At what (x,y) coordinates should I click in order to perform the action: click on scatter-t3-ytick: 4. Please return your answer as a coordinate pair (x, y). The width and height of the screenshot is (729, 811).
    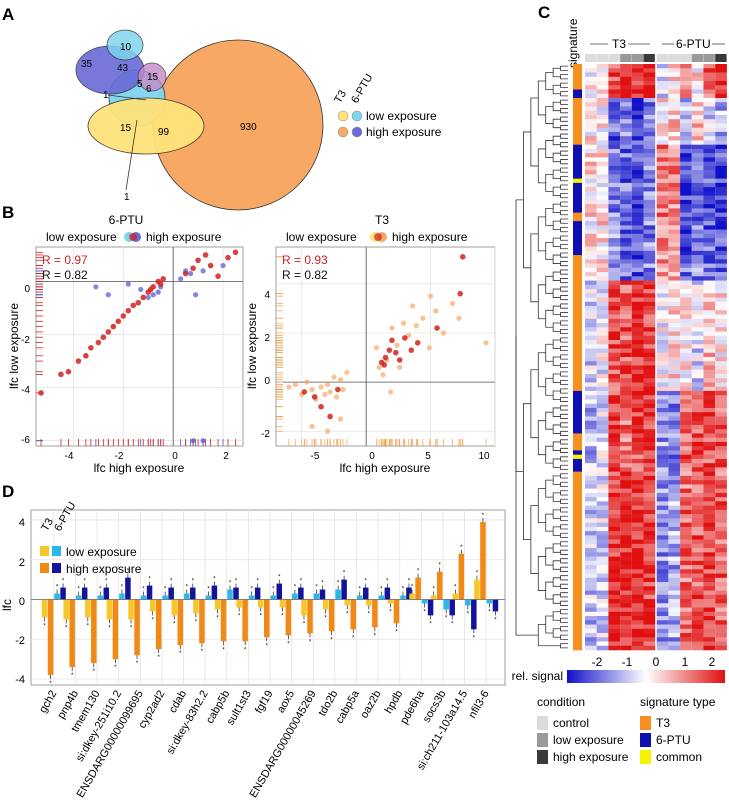
    Looking at the image, I should click on (267, 295).